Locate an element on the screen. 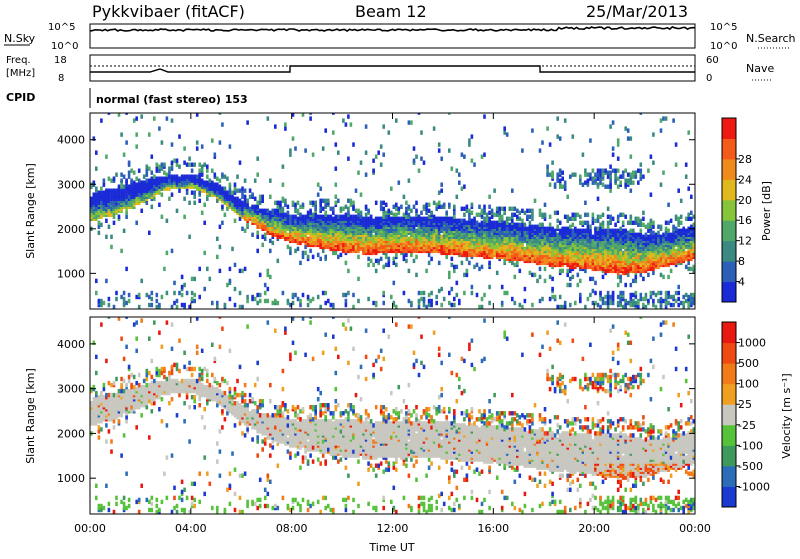 The image size is (800, 559). nsky-tick-bottom: 10^0 is located at coordinates (64, 46).